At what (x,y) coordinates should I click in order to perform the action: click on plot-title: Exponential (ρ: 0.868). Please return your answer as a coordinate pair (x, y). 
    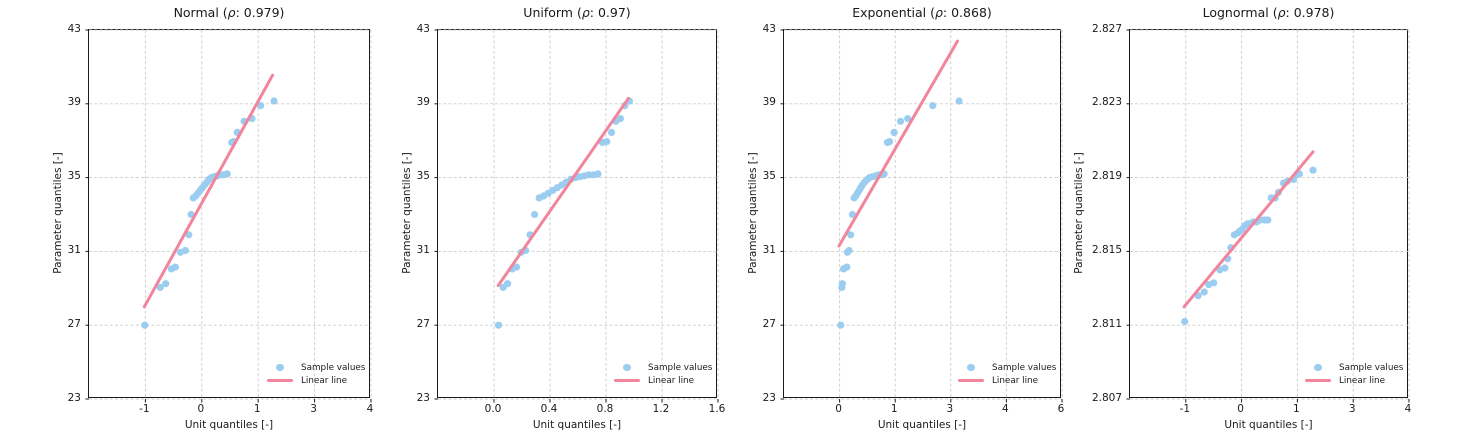
    Looking at the image, I should click on (922, 12).